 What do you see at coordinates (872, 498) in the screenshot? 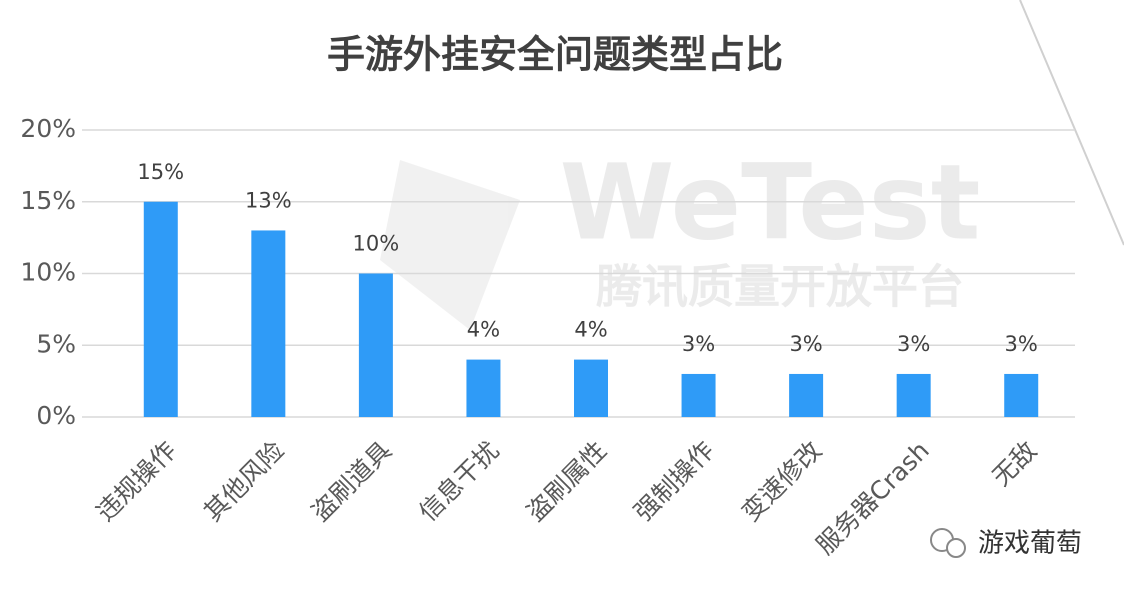
I see `x-tick-label: 服务器Crash` at bounding box center [872, 498].